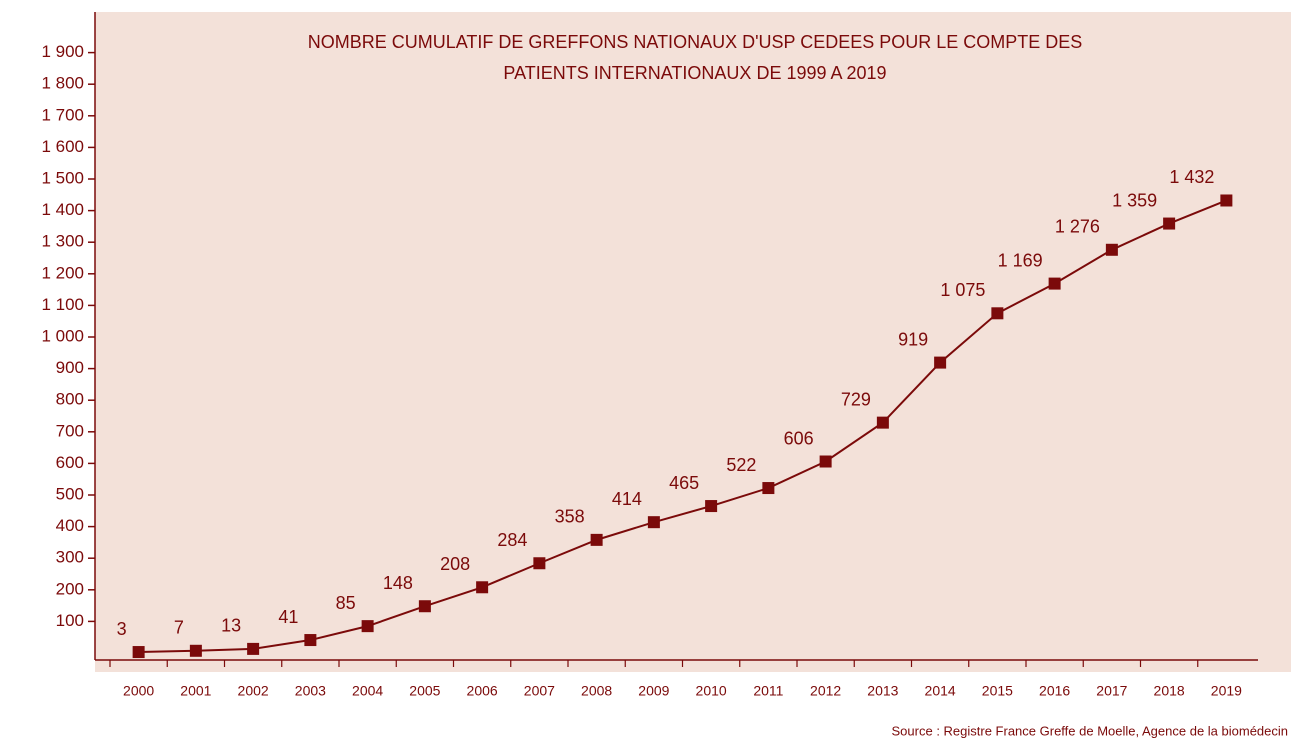 This screenshot has height=740, width=1291. What do you see at coordinates (398, 583) in the screenshot?
I see `data-label: 148` at bounding box center [398, 583].